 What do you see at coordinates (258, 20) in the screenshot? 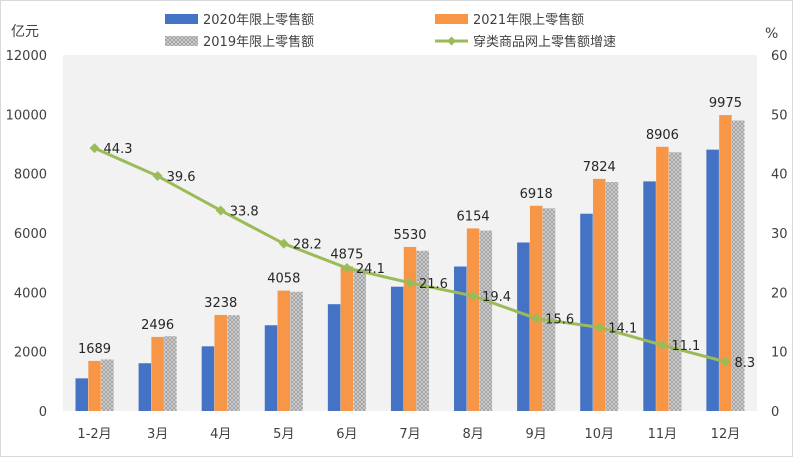
I see `legend-label-0: 2020年限上零售额` at bounding box center [258, 20].